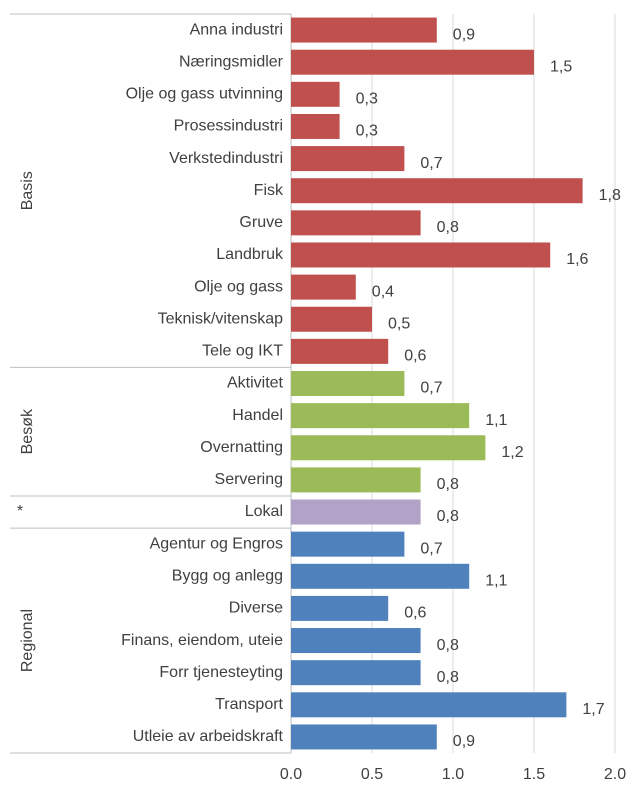  What do you see at coordinates (593, 709) in the screenshot?
I see `value-label: 1,7` at bounding box center [593, 709].